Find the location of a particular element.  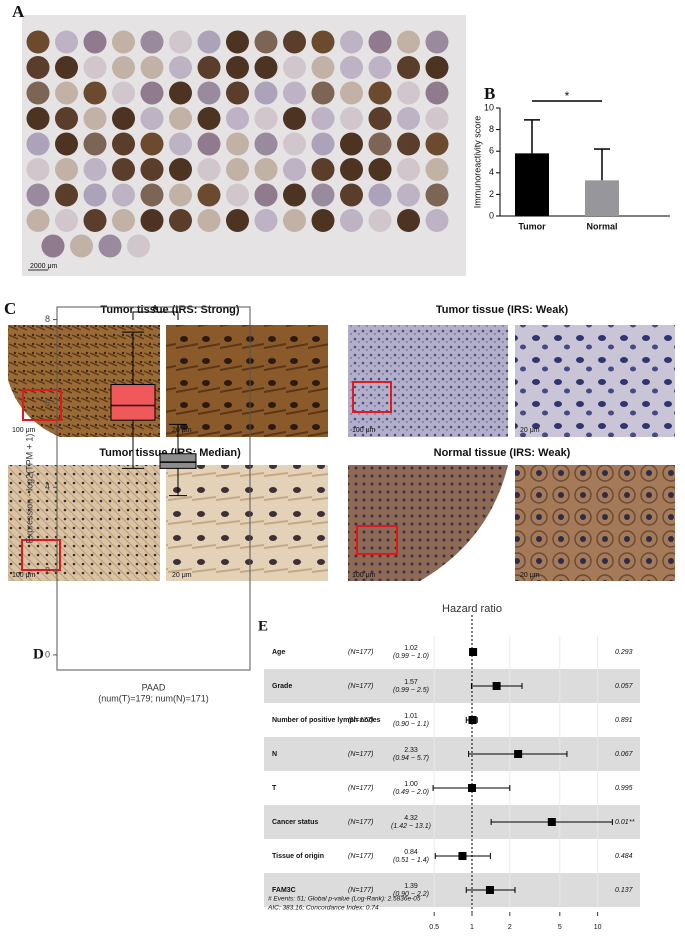

ci-label: (0.99 − 2.5) is located at coordinates (411, 690).